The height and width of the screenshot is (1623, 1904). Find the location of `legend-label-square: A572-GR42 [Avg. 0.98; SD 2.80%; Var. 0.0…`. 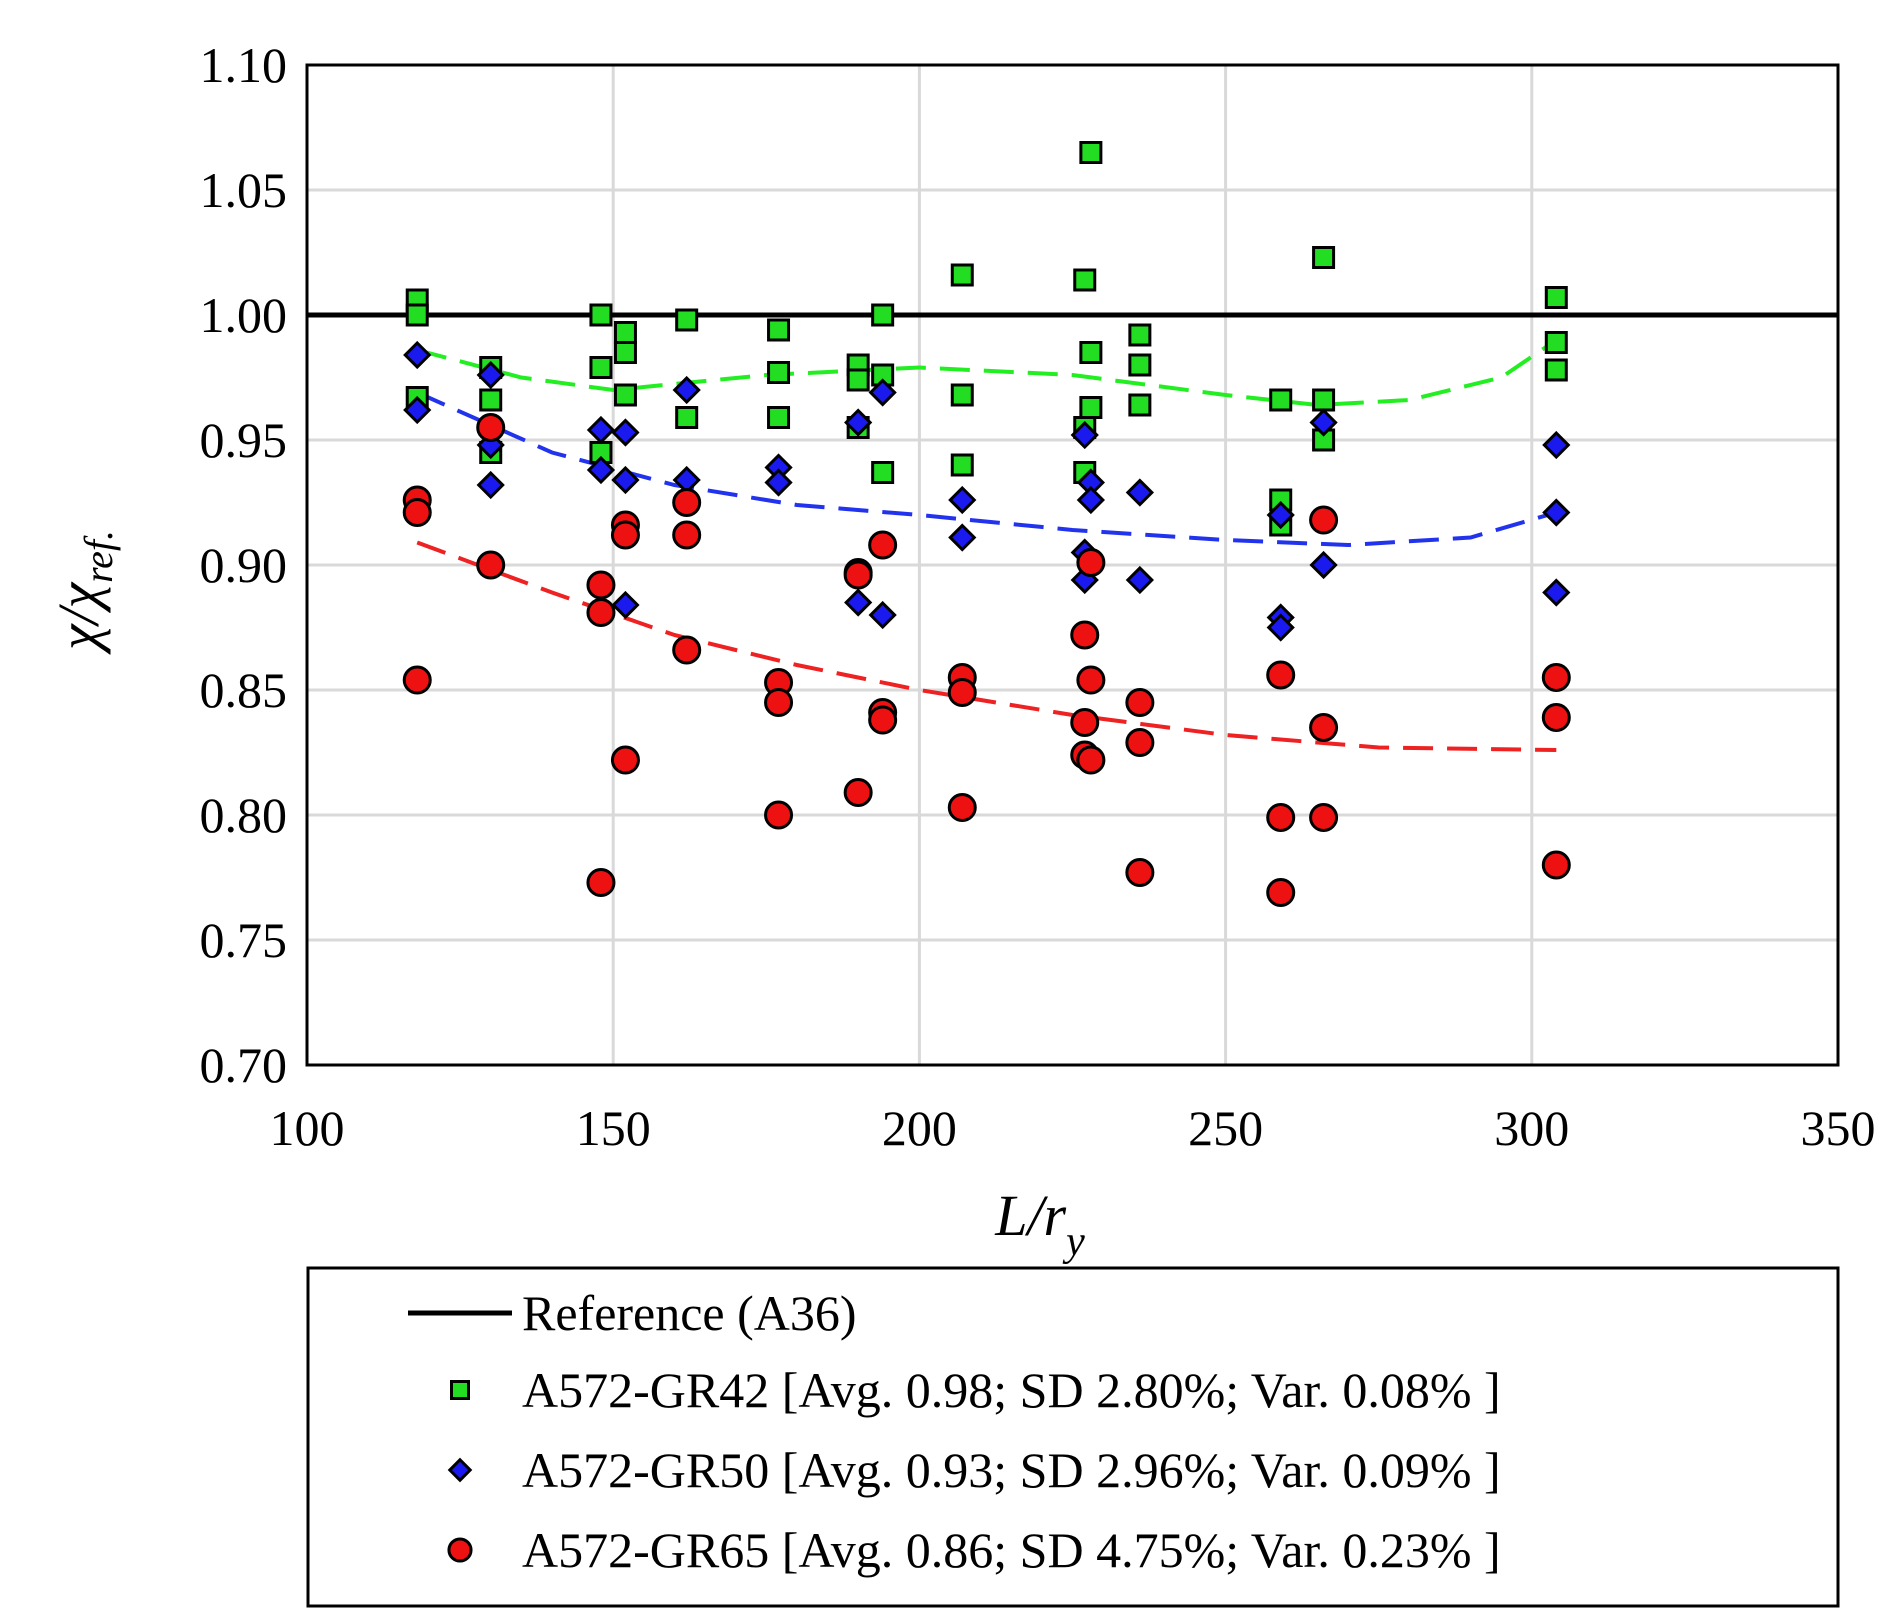

legend-label-square: A572-GR42 [Avg. 0.98; SD 2.80%; Var. 0.0… is located at coordinates (1011, 1390).